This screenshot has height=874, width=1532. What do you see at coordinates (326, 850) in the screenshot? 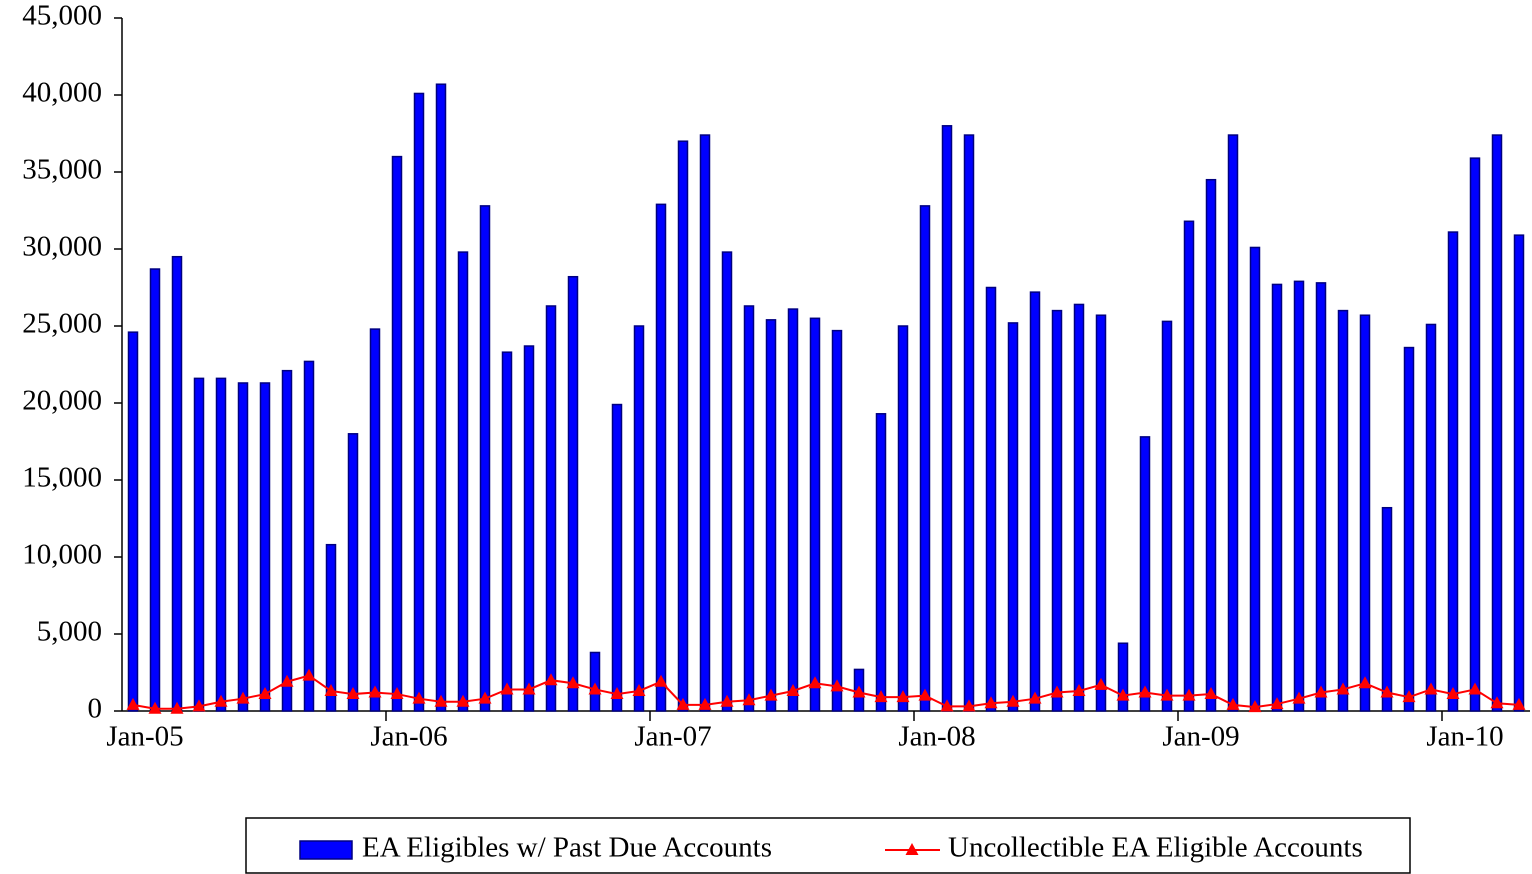
I see `legend-swatch` at bounding box center [326, 850].